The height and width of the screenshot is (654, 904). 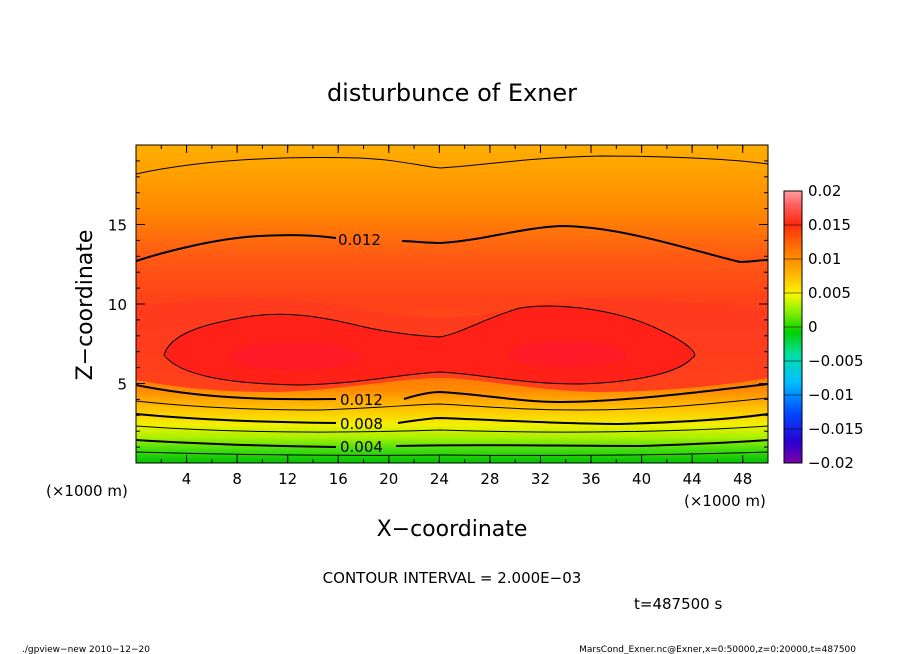 What do you see at coordinates (824, 191) in the screenshot?
I see `colorbar-label: 0.02` at bounding box center [824, 191].